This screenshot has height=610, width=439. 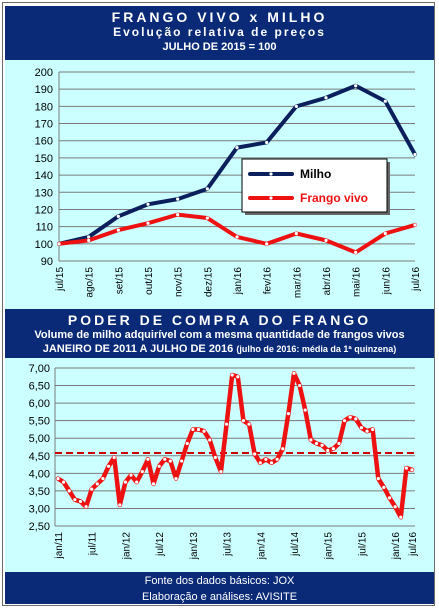 What do you see at coordinates (126, 546) in the screenshot?
I see `chart2-xtick-label: jan/12` at bounding box center [126, 546].